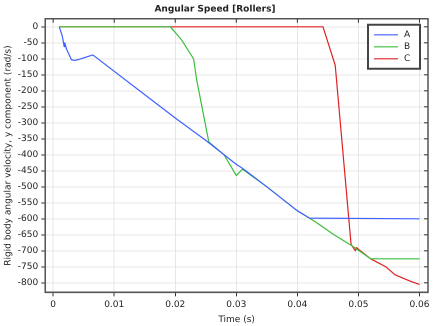  Describe the element at coordinates (297, 305) in the screenshot. I see `x-tick-label: 0.04` at that location.